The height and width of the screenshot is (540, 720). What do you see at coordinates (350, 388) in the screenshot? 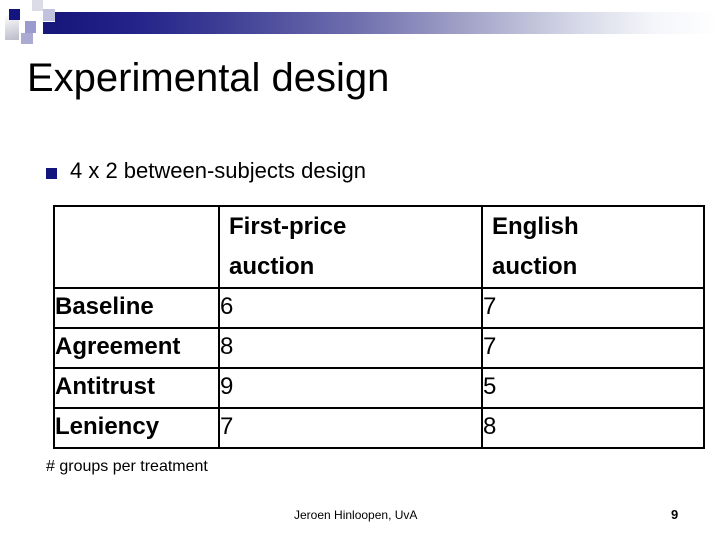
I see `cell-antitrust-first-price: 9` at bounding box center [350, 388].